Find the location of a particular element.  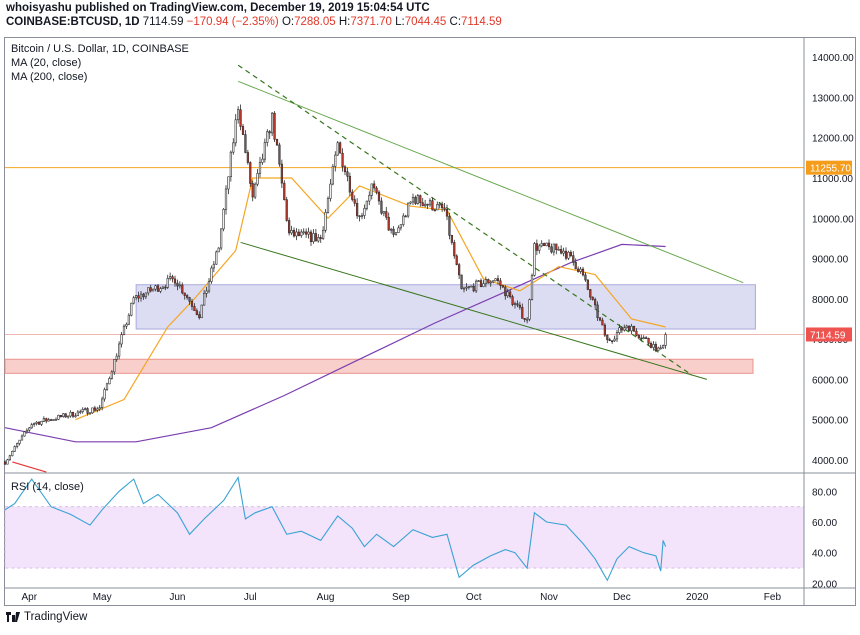

ma20-legend: MA (20, close) is located at coordinates (46, 63).